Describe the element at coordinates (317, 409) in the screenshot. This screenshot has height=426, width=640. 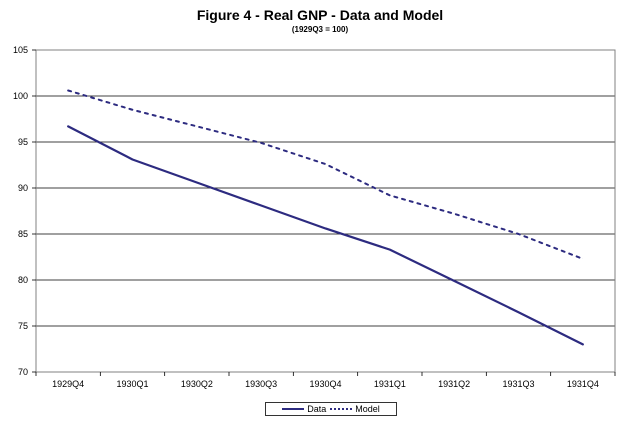
I see `legend-label-data: Data` at that location.